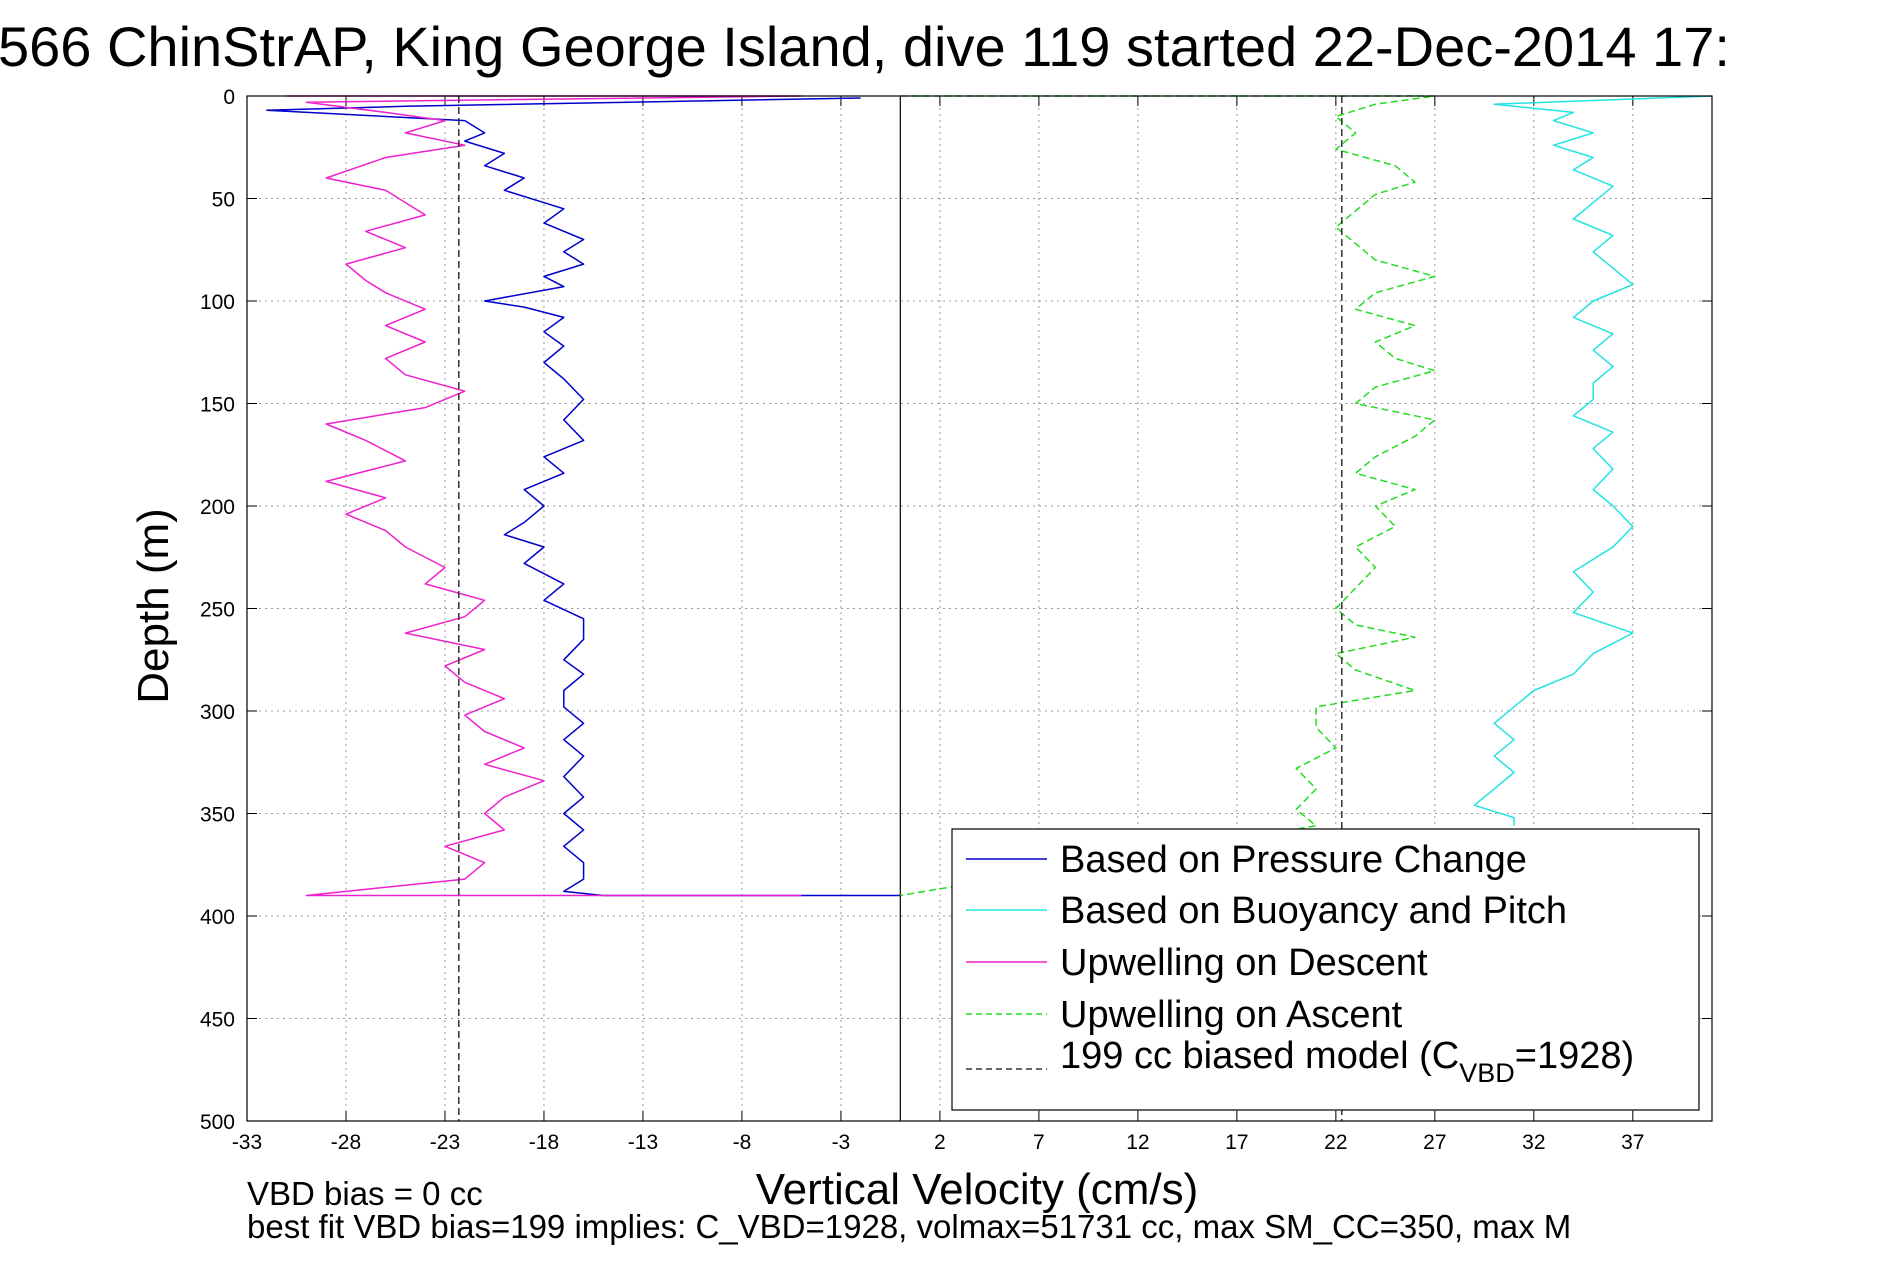 The image size is (1891, 1262). Describe the element at coordinates (1137, 1142) in the screenshot. I see `x-tick-label: 12` at that location.